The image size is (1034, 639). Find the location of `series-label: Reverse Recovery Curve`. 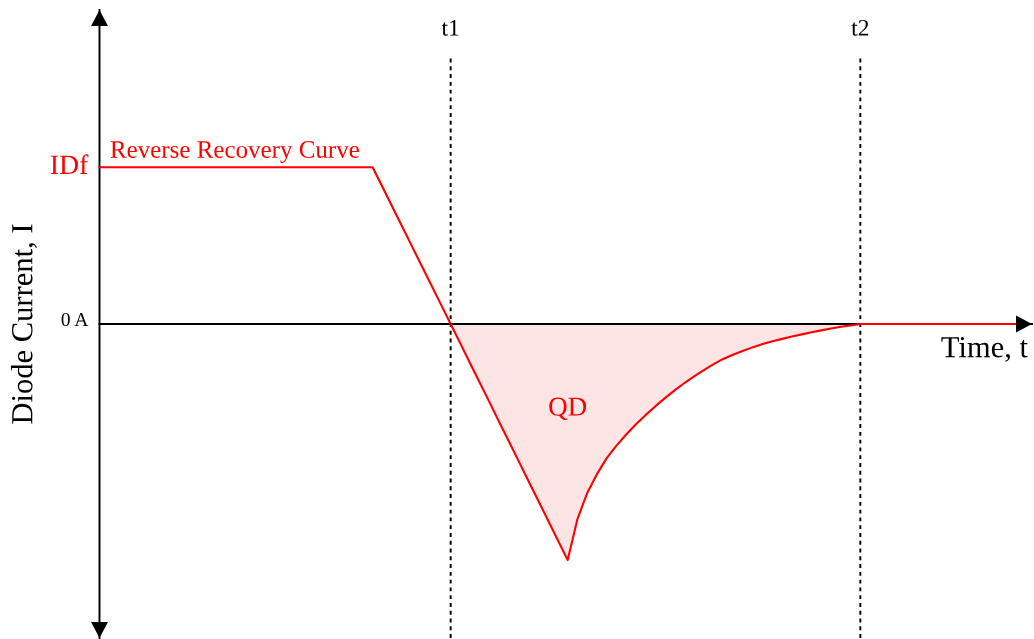

series-label: Reverse Recovery Curve is located at coordinates (234, 152).